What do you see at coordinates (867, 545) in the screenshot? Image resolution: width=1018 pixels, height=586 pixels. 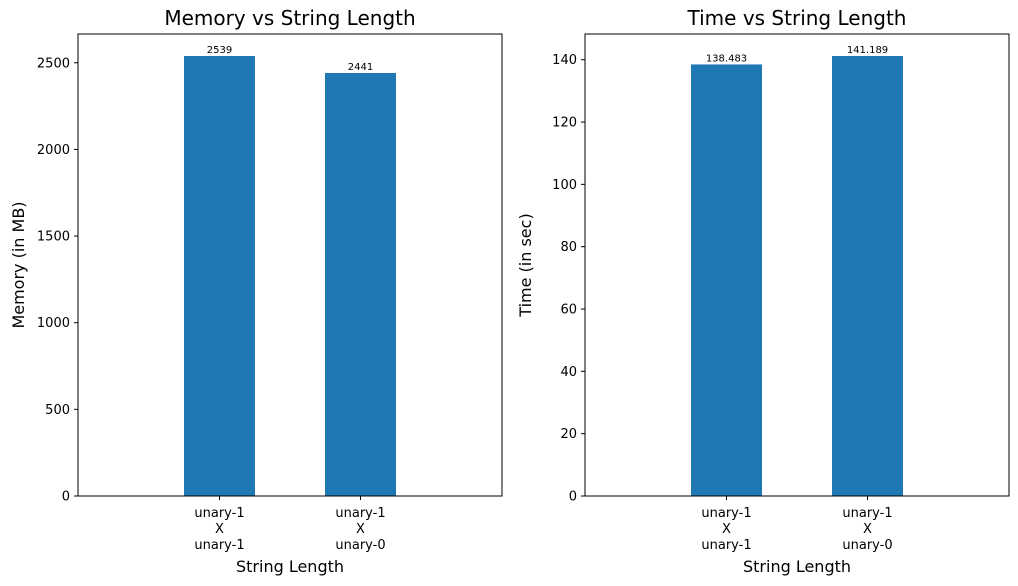 I see `time-xtick-label-line: unary-0` at bounding box center [867, 545].